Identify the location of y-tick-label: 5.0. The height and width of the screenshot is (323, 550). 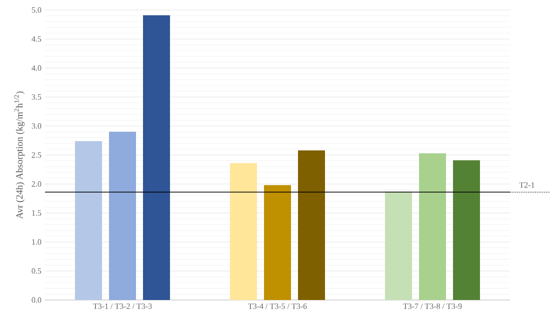
(37, 10).